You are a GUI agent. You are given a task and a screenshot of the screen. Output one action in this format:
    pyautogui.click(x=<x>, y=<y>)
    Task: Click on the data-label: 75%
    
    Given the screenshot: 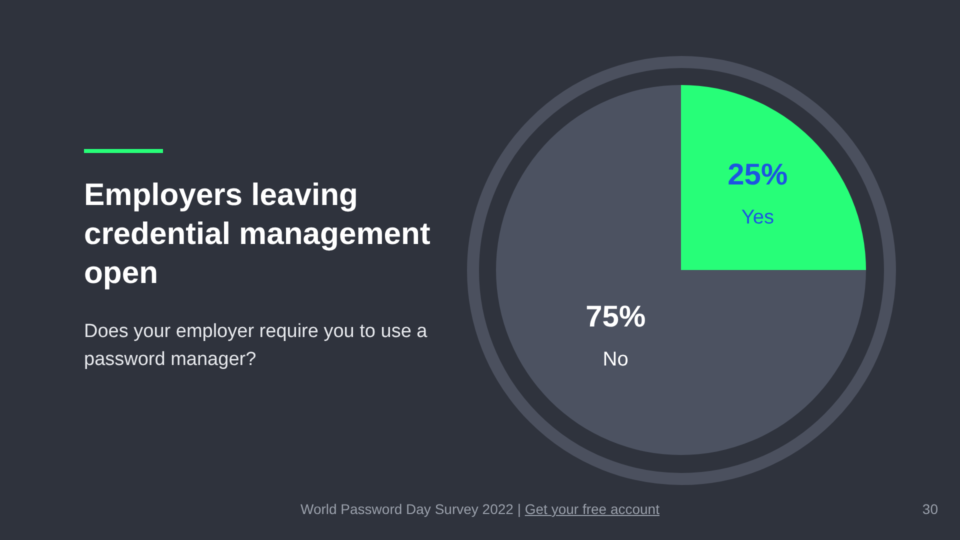 What is the action you would take?
    pyautogui.click(x=616, y=317)
    